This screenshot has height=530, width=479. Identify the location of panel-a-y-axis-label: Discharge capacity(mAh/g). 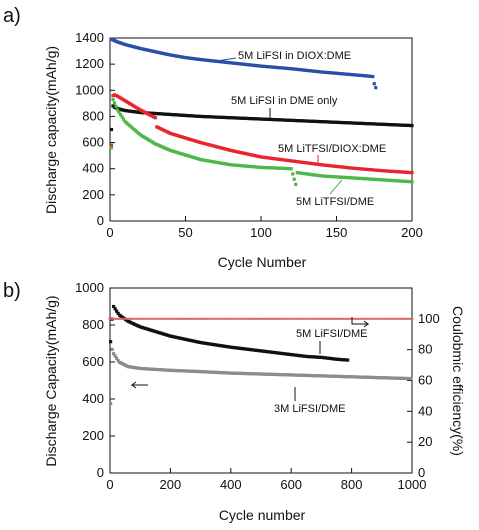
(51, 130).